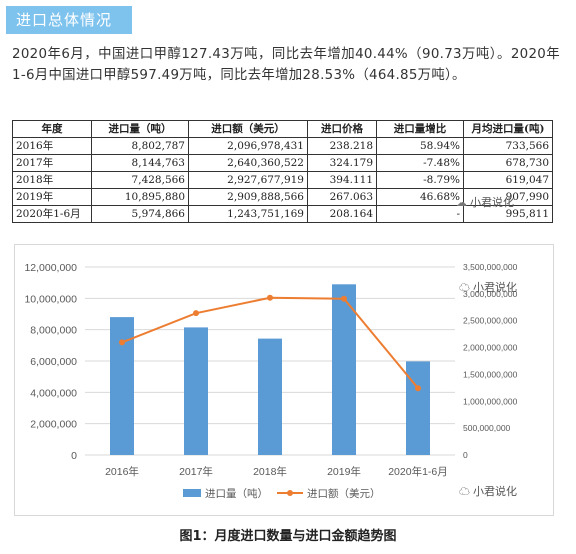 Image resolution: width=576 pixels, height=554 pixels. What do you see at coordinates (140, 146) in the screenshot?
I see `cell-qty: 8,802,787` at bounding box center [140, 146].